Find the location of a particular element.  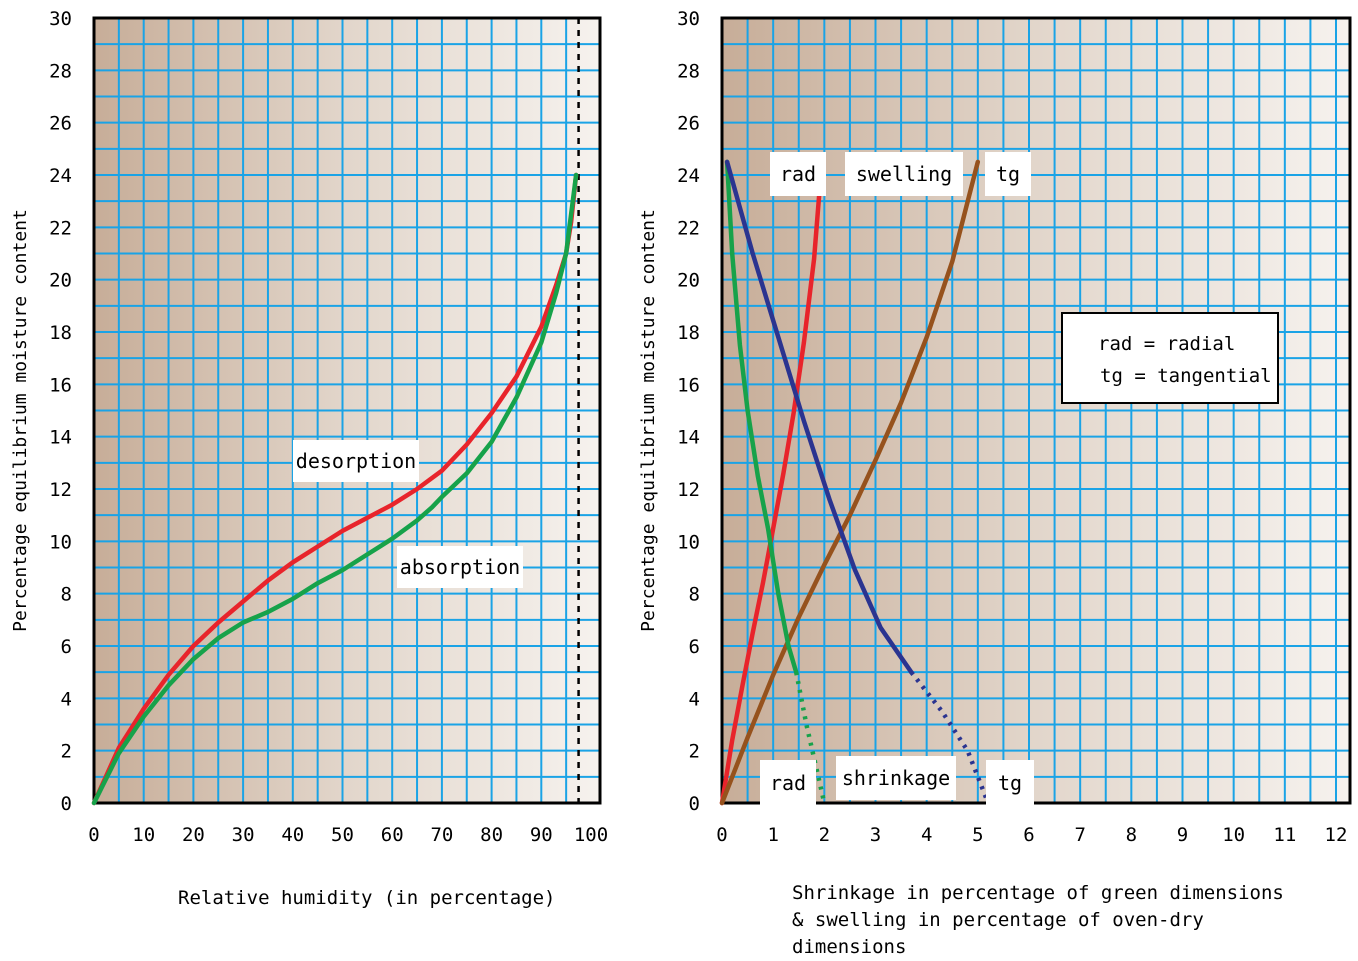

x-tick-label: 8 is located at coordinates (1131, 835).